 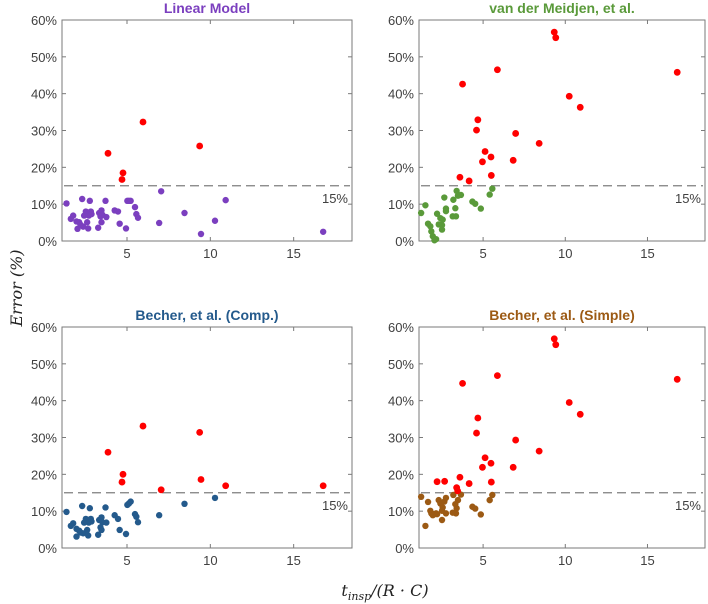 I want to click on panel-title: Becher, et al. (Simple), so click(x=562, y=315).